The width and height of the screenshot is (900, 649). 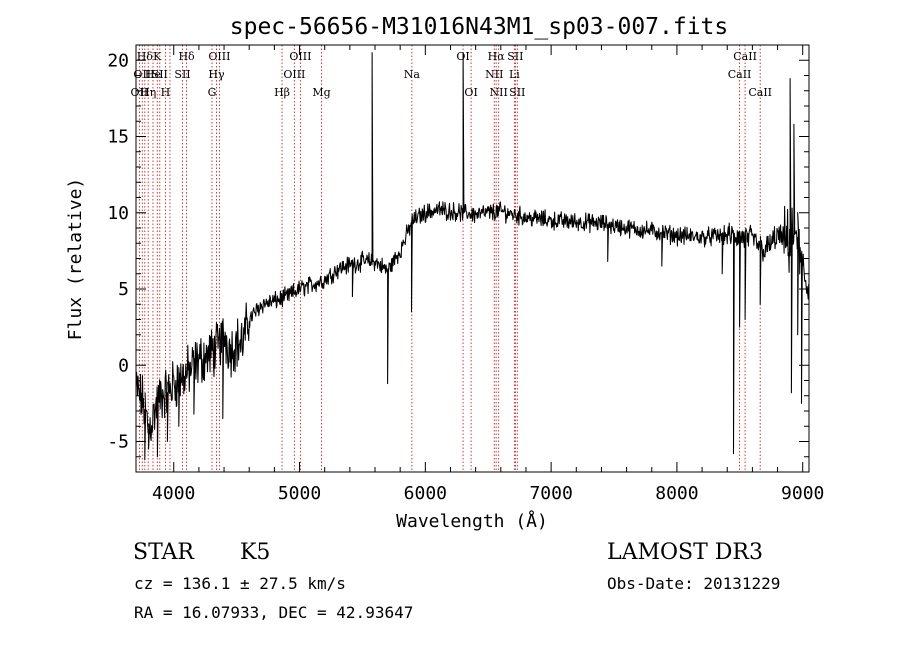 I want to click on line-marker-label: Hγ, so click(x=216, y=74).